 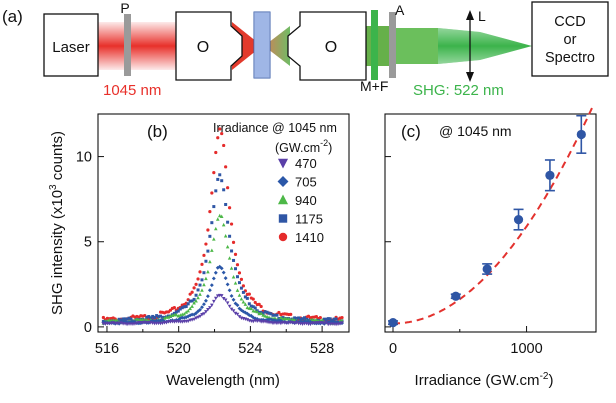 I want to click on chart-b-ylabel: SHG intensity (x103 counts), so click(x=57, y=223).